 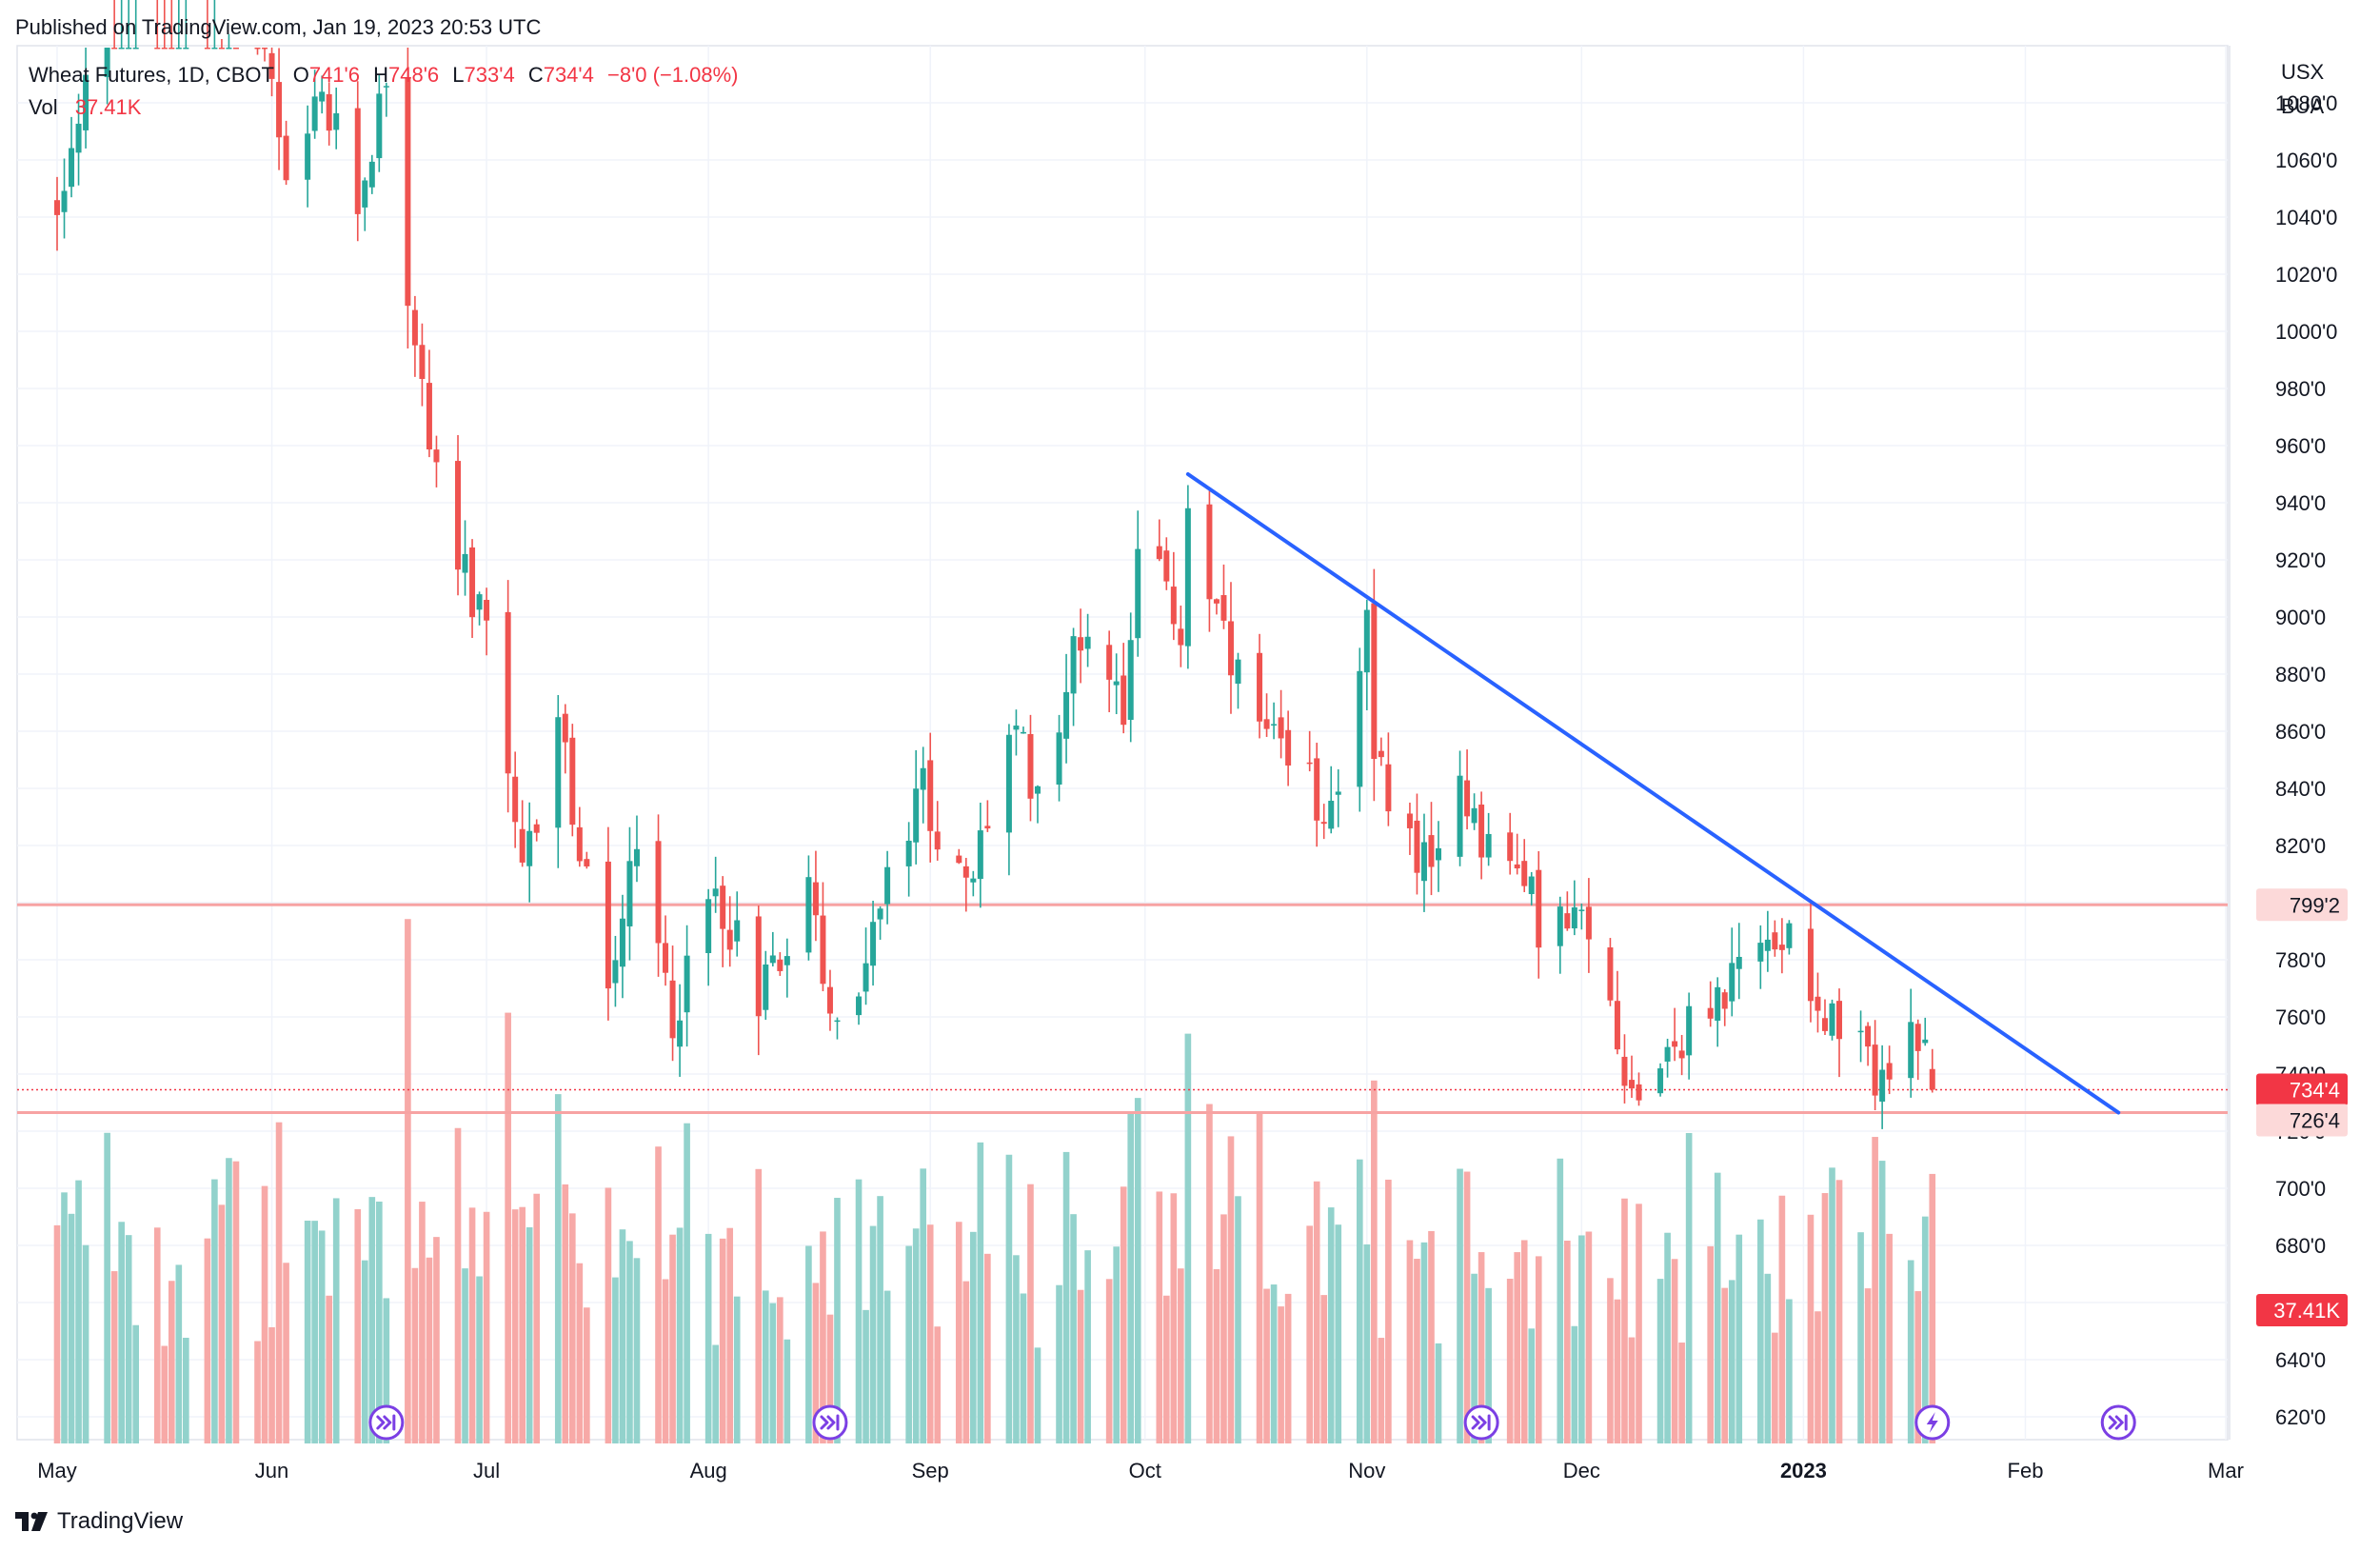 What do you see at coordinates (31, 1522) in the screenshot?
I see `tradingview-logo-icon` at bounding box center [31, 1522].